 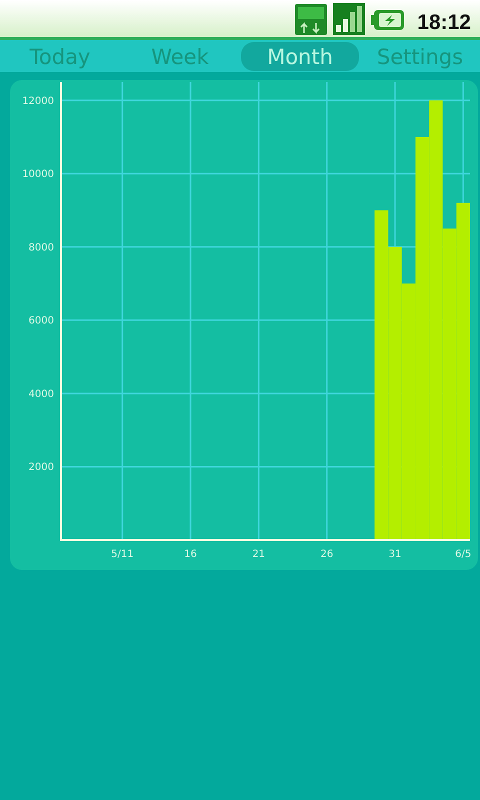 What do you see at coordinates (463, 554) in the screenshot?
I see `x-tick-label: 6/5` at bounding box center [463, 554].